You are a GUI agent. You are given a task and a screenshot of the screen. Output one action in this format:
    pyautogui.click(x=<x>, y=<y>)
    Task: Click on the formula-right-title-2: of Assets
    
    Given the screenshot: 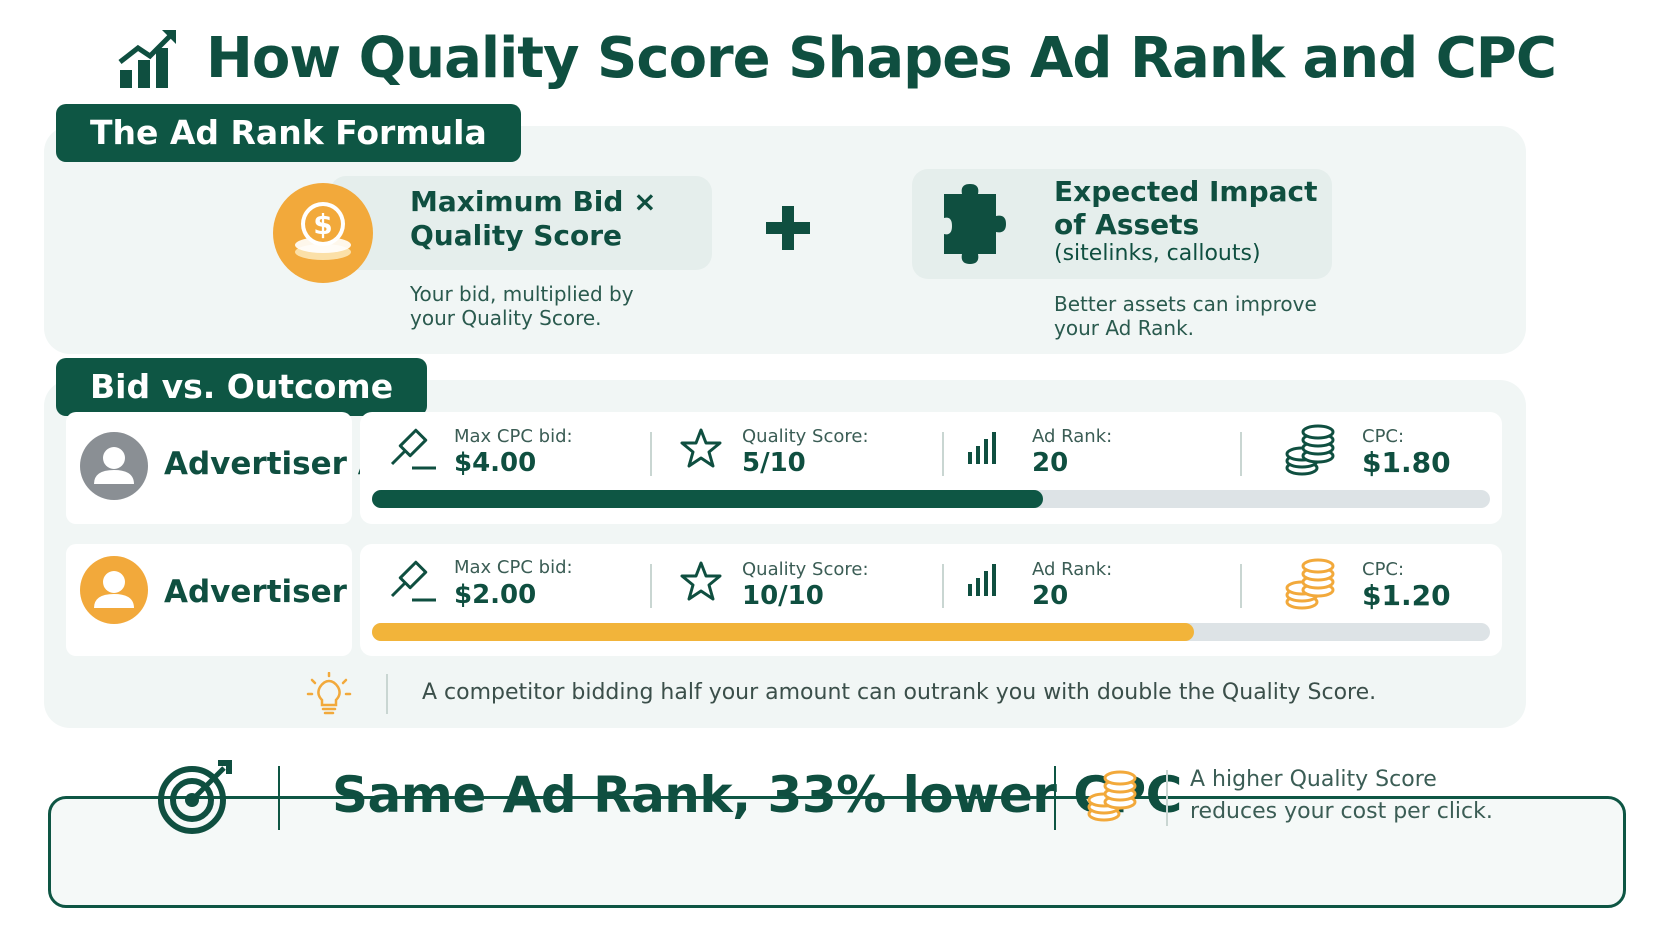 What is the action you would take?
    pyautogui.click(x=1127, y=224)
    